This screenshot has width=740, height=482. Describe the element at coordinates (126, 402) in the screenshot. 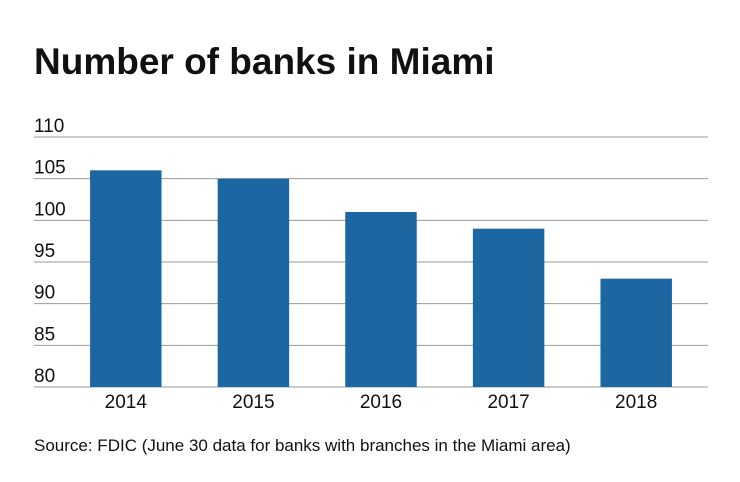

I see `x-tick-label: 2014` at that location.